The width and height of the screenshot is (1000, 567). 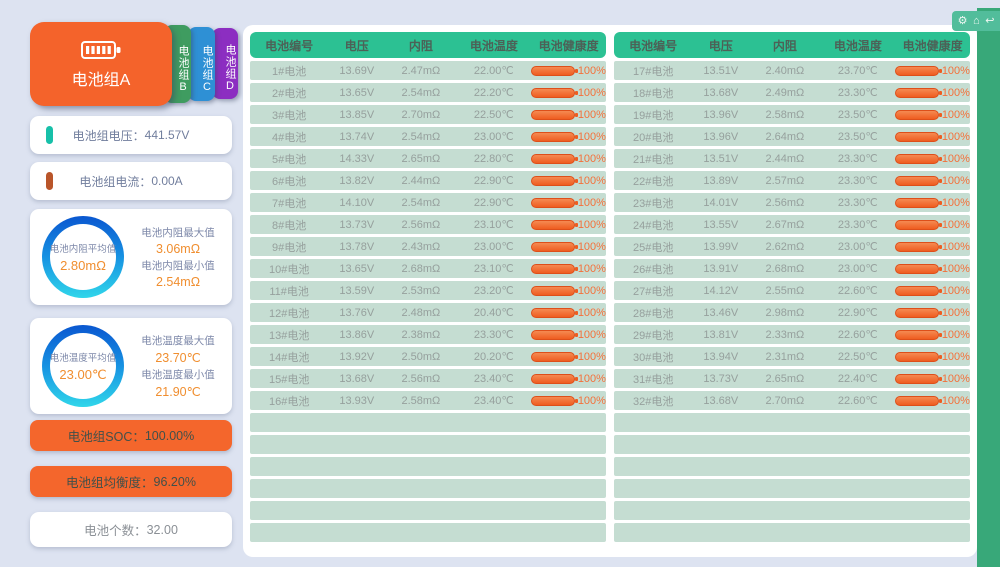 I want to click on gear-icon: ⚙, so click(x=962, y=20).